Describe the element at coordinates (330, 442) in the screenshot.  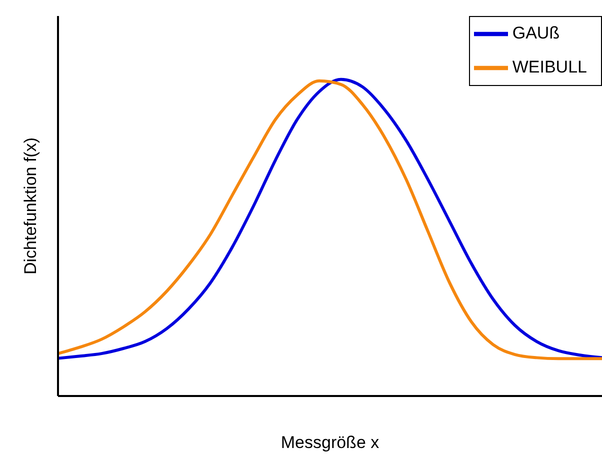
I see `x-axis-title: Messgröße x` at that location.